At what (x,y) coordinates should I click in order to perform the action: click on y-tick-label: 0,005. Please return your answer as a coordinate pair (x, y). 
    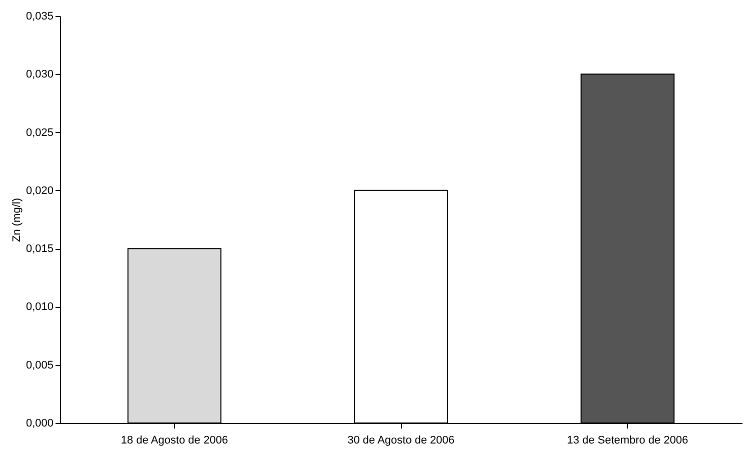
    Looking at the image, I should click on (40, 365).